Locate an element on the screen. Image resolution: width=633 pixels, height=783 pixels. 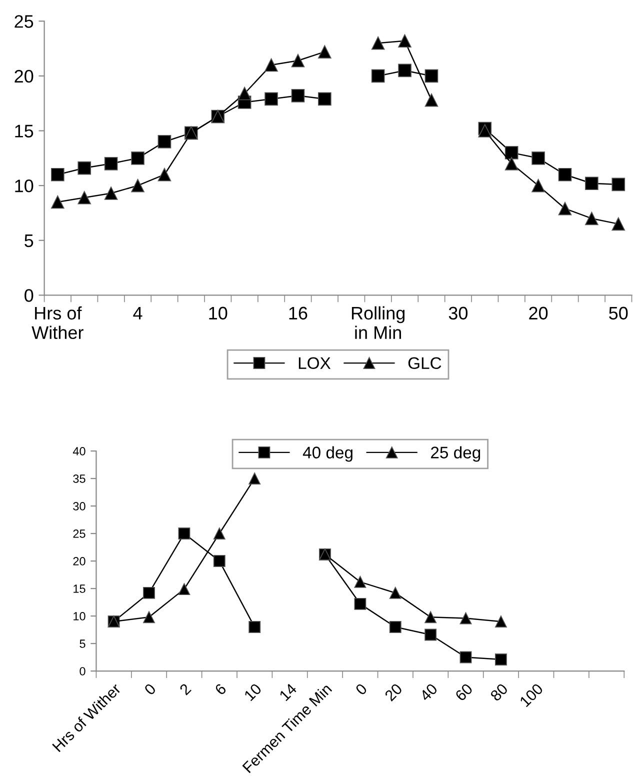
x-tick-label: 6 is located at coordinates (220, 689).